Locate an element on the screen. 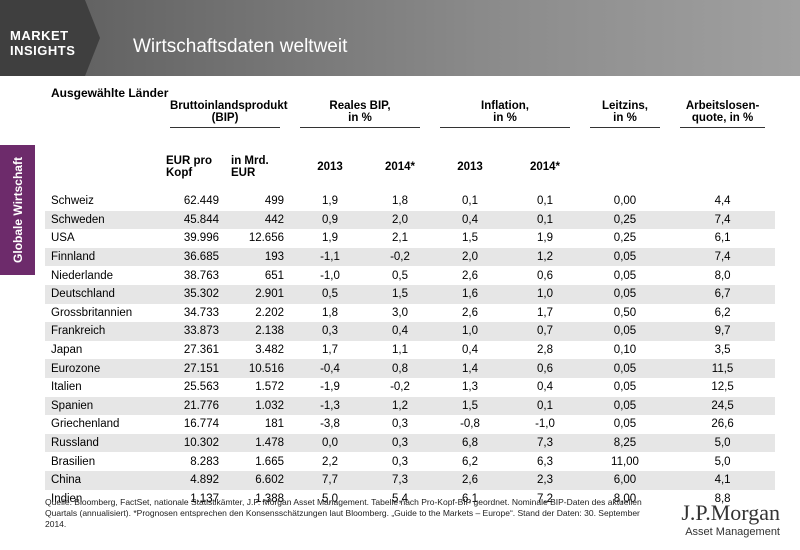  cell: 499 is located at coordinates (274, 201).